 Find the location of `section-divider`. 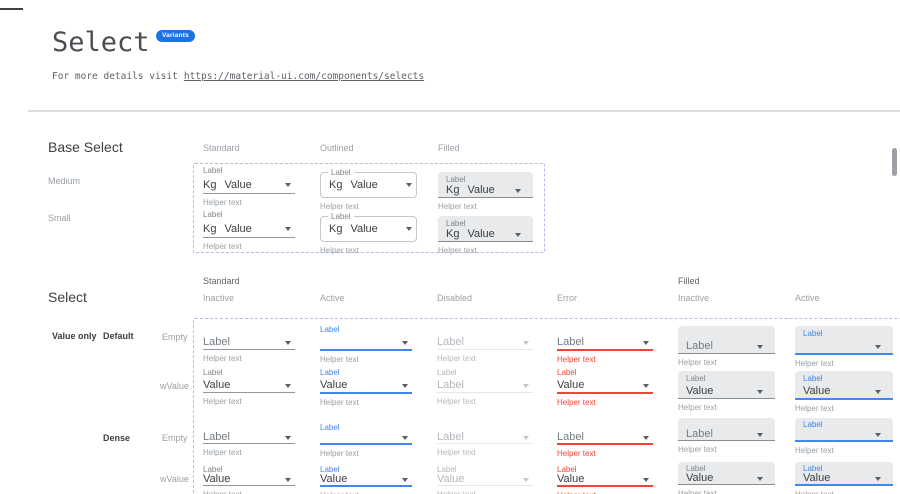

section-divider is located at coordinates (464, 111).